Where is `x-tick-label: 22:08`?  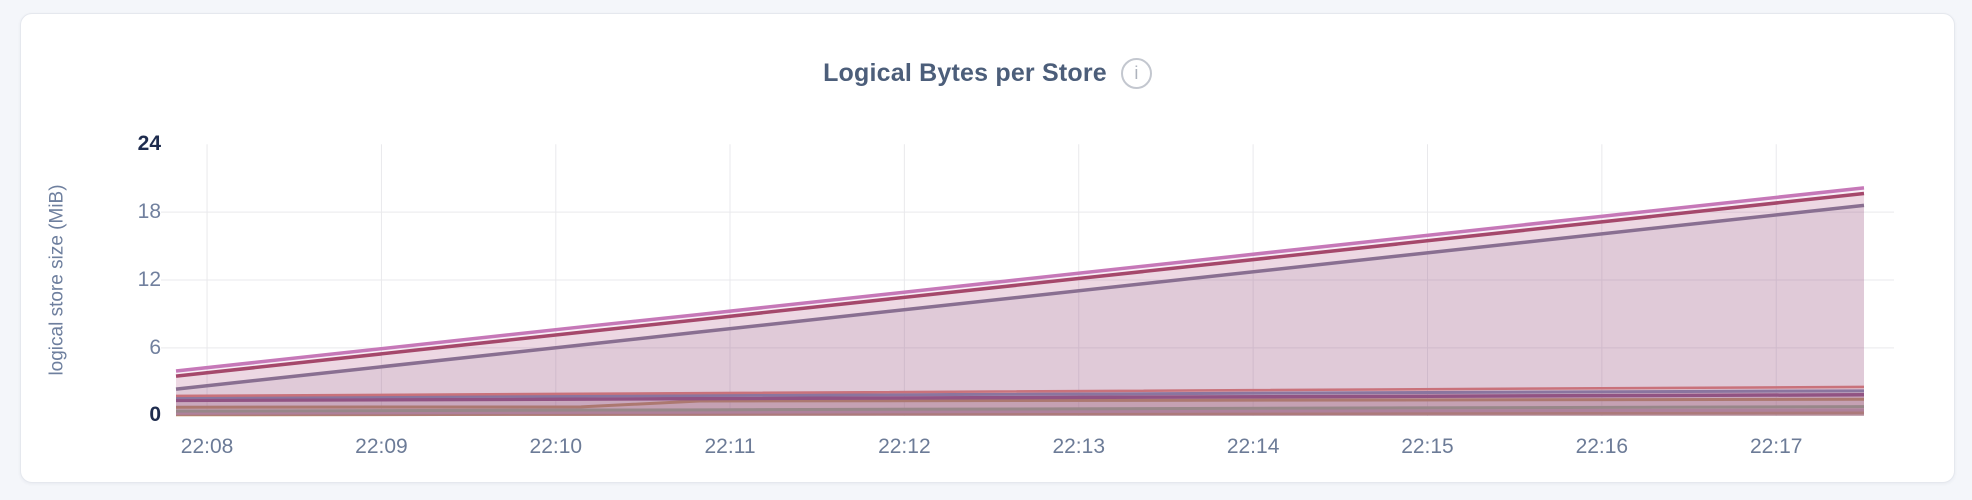 x-tick-label: 22:08 is located at coordinates (207, 446).